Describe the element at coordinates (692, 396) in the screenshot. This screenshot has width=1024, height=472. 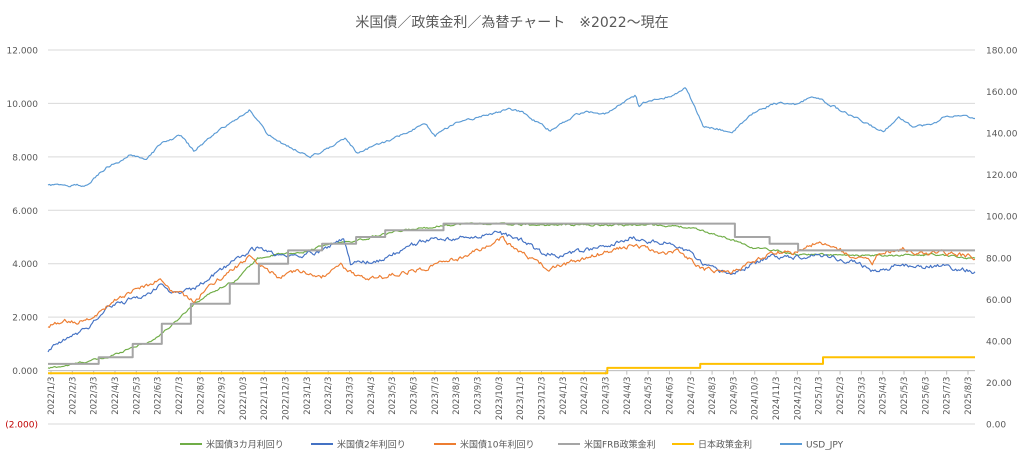
I see `x-tick-label: 2024/7/3` at that location.